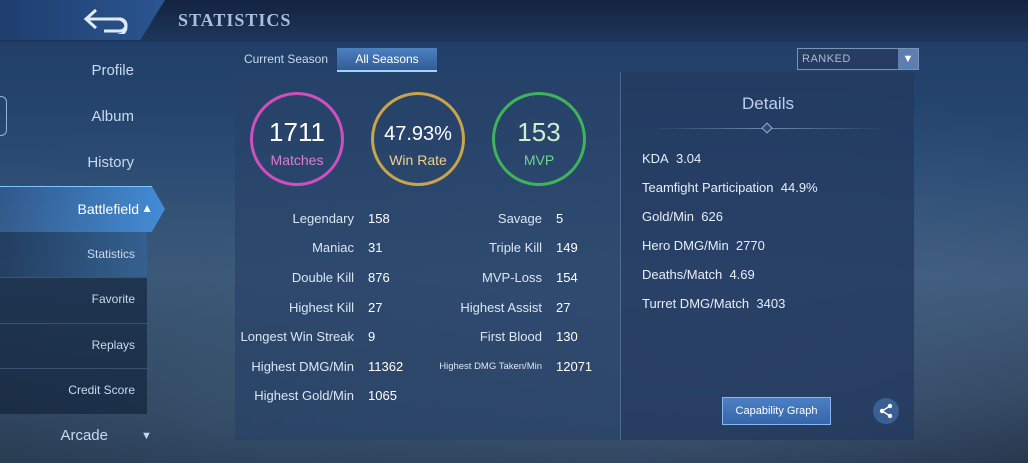 The height and width of the screenshot is (463, 1028). What do you see at coordinates (286, 59) in the screenshot?
I see `tab-current-season: Current Season` at bounding box center [286, 59].